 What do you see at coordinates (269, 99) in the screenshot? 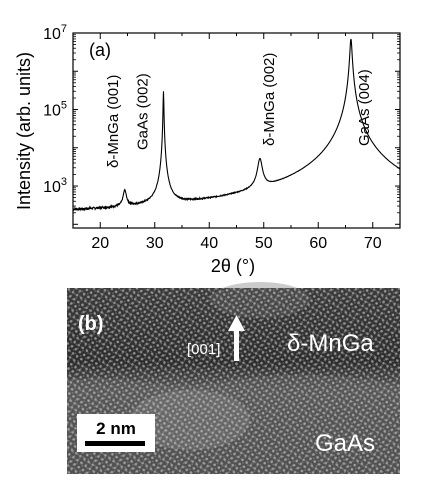
I see `peak-label: δ-MnGa (002)` at bounding box center [269, 99].